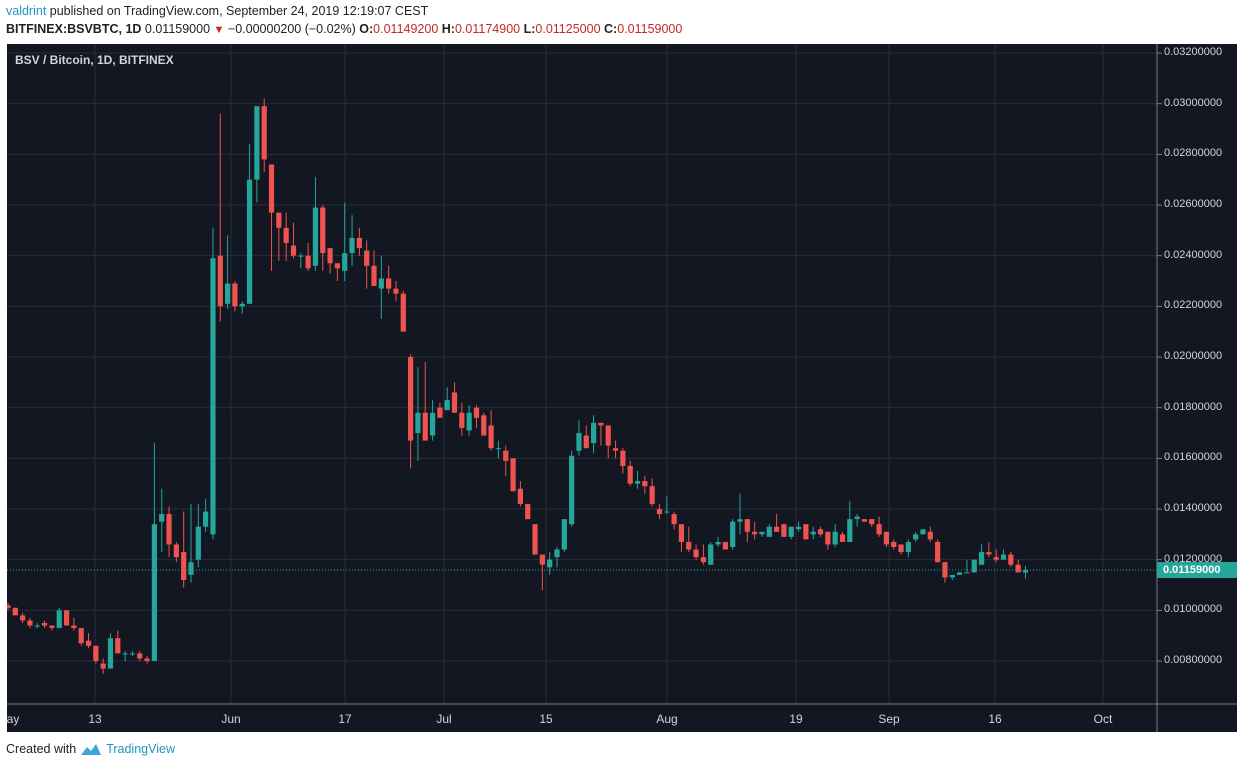  I want to click on down-arrow-icon: ▼, so click(219, 30).